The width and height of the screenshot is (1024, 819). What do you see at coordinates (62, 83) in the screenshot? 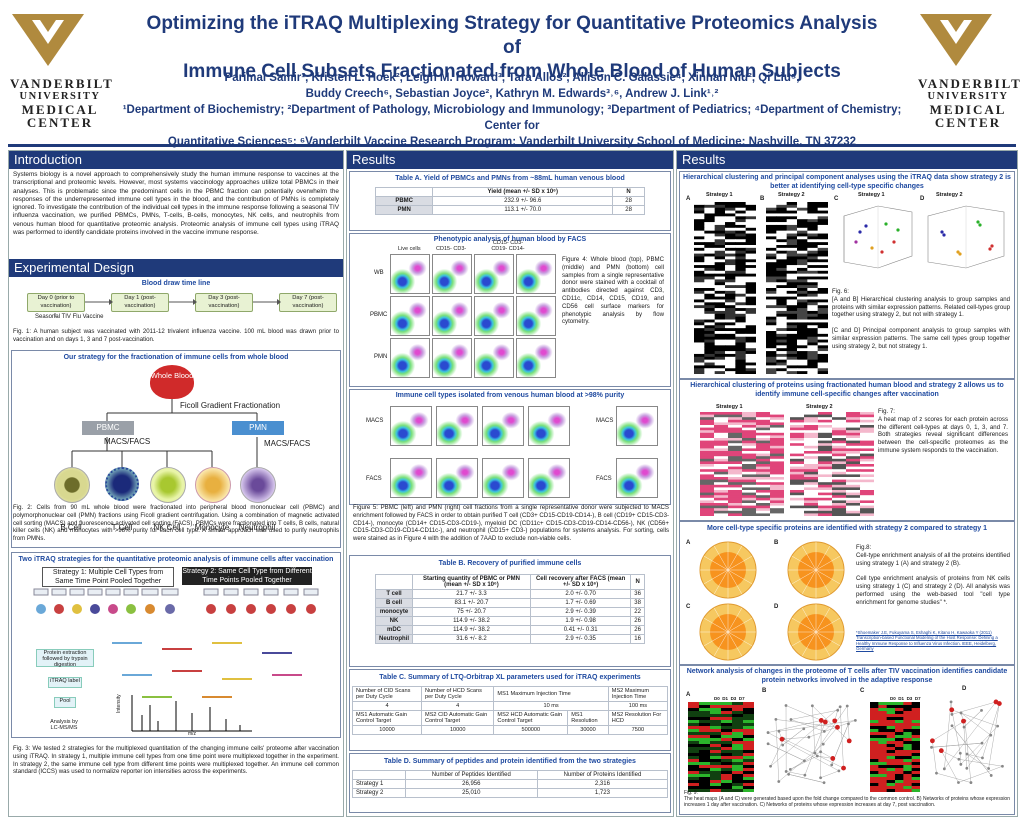
I see `logo-text: VANDERBILT` at bounding box center [62, 83].